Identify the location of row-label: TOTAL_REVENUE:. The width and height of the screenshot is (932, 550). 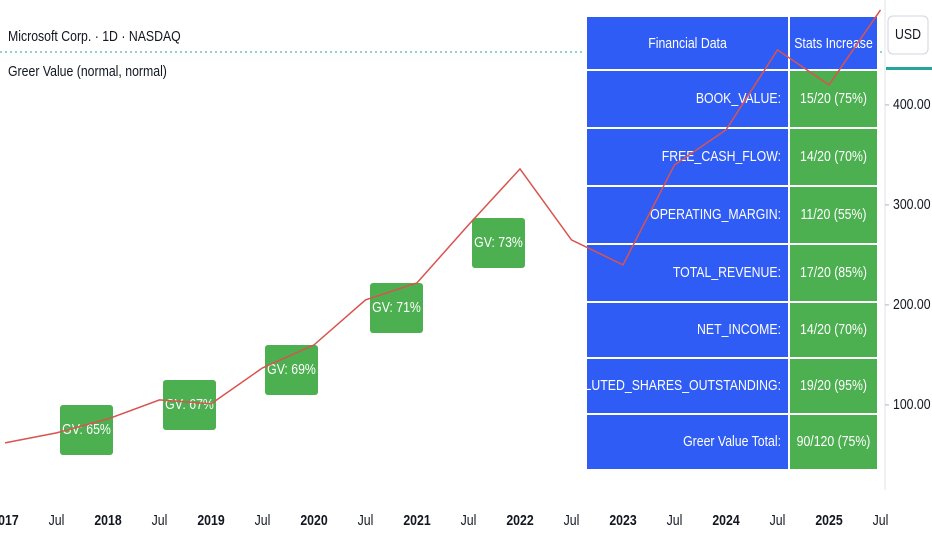
(727, 272).